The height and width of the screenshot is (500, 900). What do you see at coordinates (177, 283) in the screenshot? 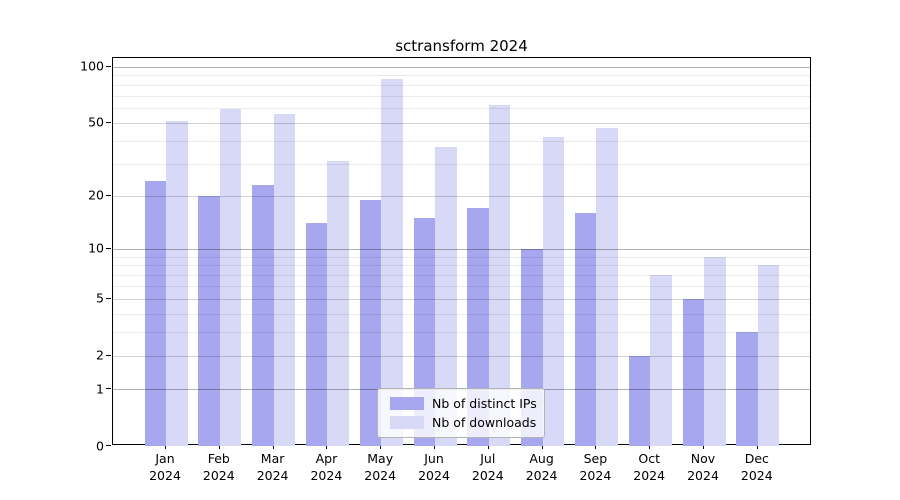
I see `bar-downloads-jan` at bounding box center [177, 283].